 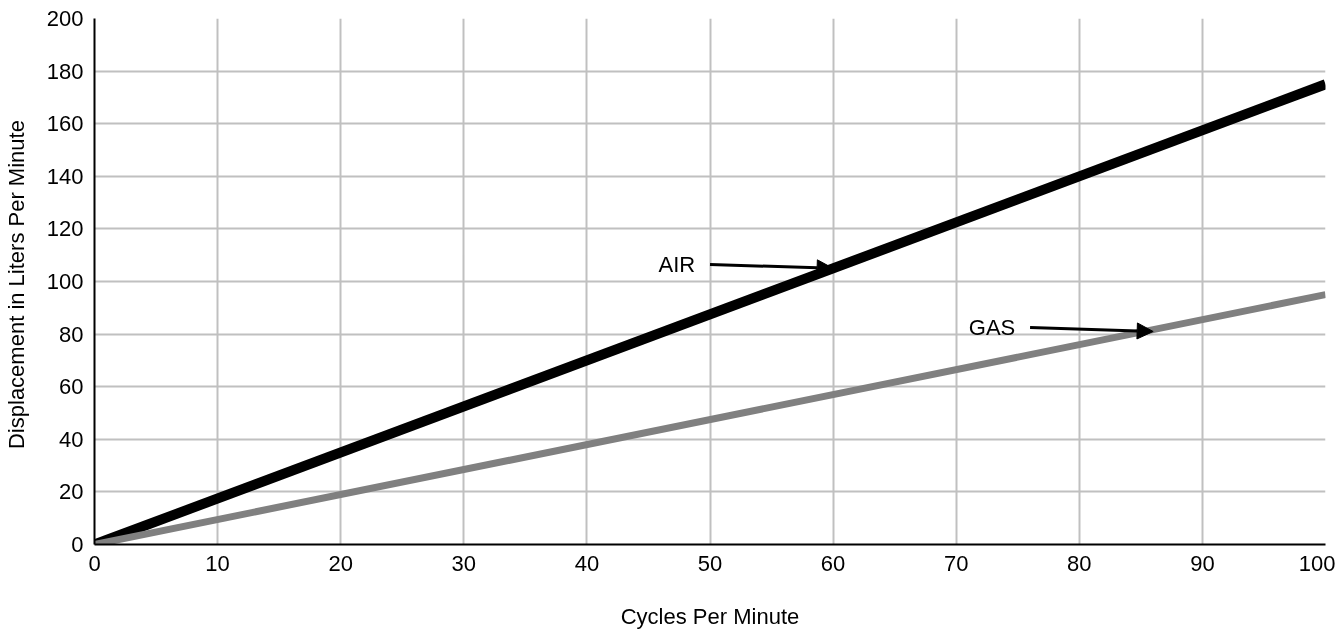 I want to click on y-tick-label: 160, so click(x=65, y=124).